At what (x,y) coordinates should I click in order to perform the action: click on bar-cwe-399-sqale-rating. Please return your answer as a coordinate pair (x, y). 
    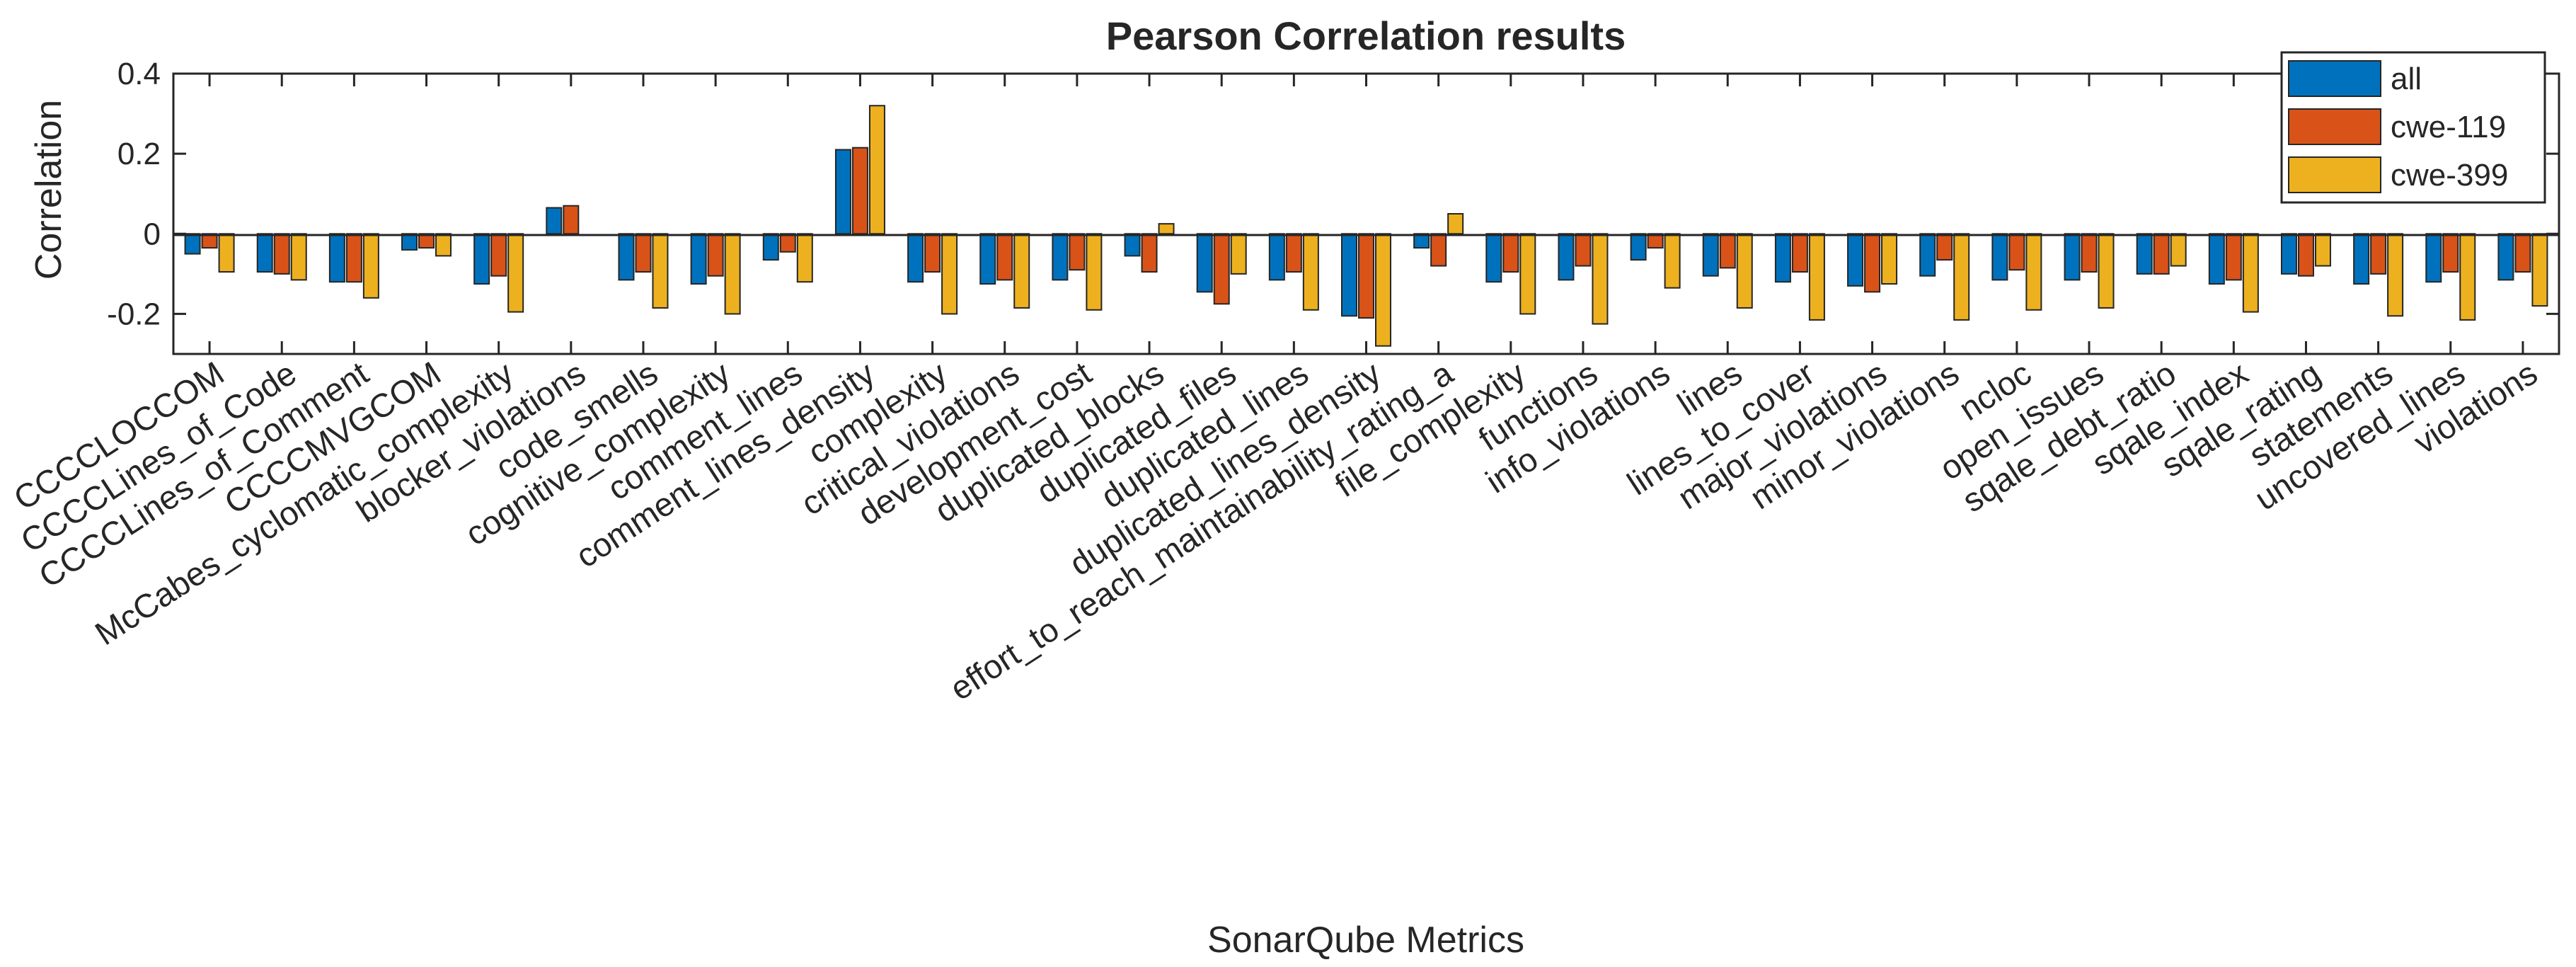
    Looking at the image, I should click on (2322, 250).